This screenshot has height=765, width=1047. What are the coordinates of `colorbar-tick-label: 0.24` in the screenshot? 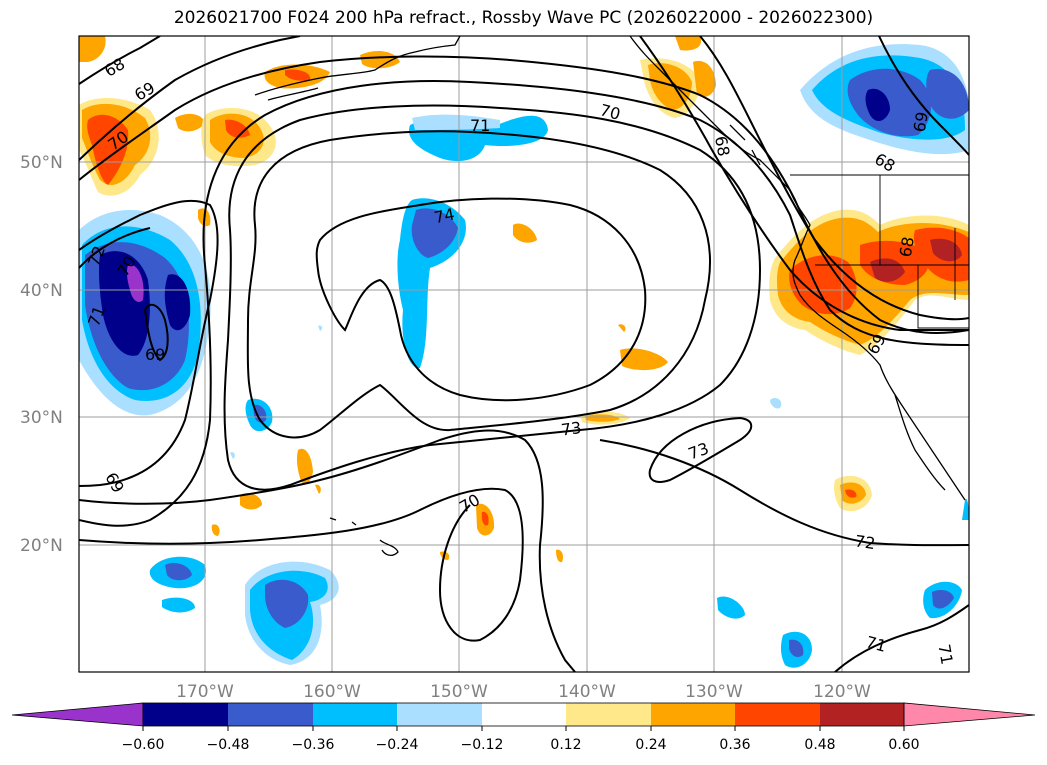 It's located at (650, 745).